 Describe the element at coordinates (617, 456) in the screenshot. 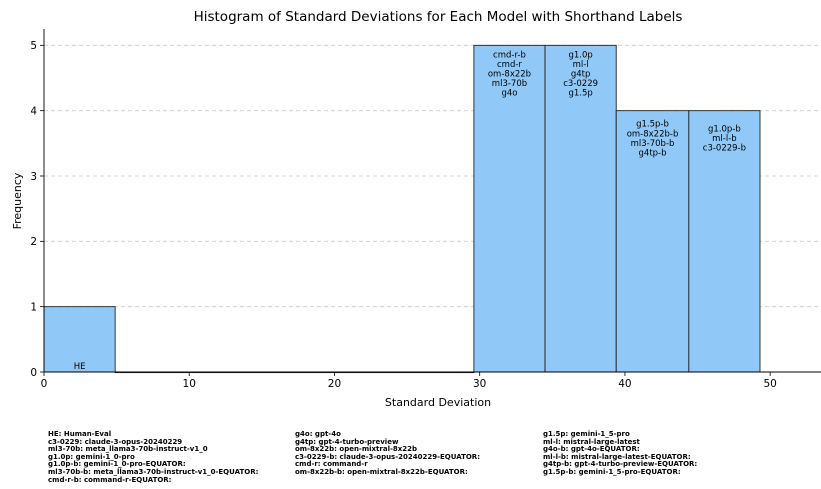

I see `legend-entry: ml-l-b: mistral-large-latest-EQUATOR:` at that location.